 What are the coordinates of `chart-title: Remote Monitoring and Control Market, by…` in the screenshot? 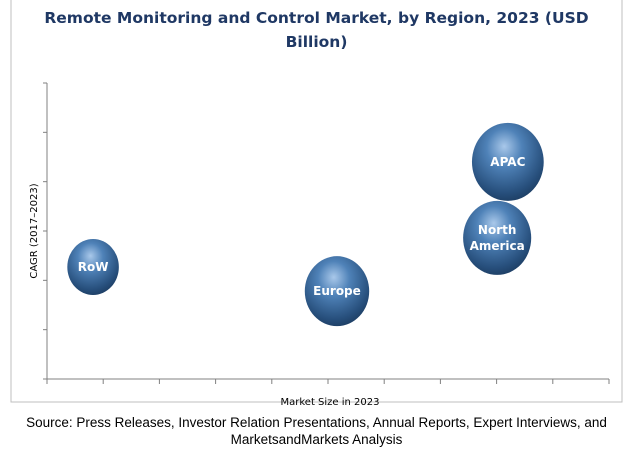 It's located at (316, 30).